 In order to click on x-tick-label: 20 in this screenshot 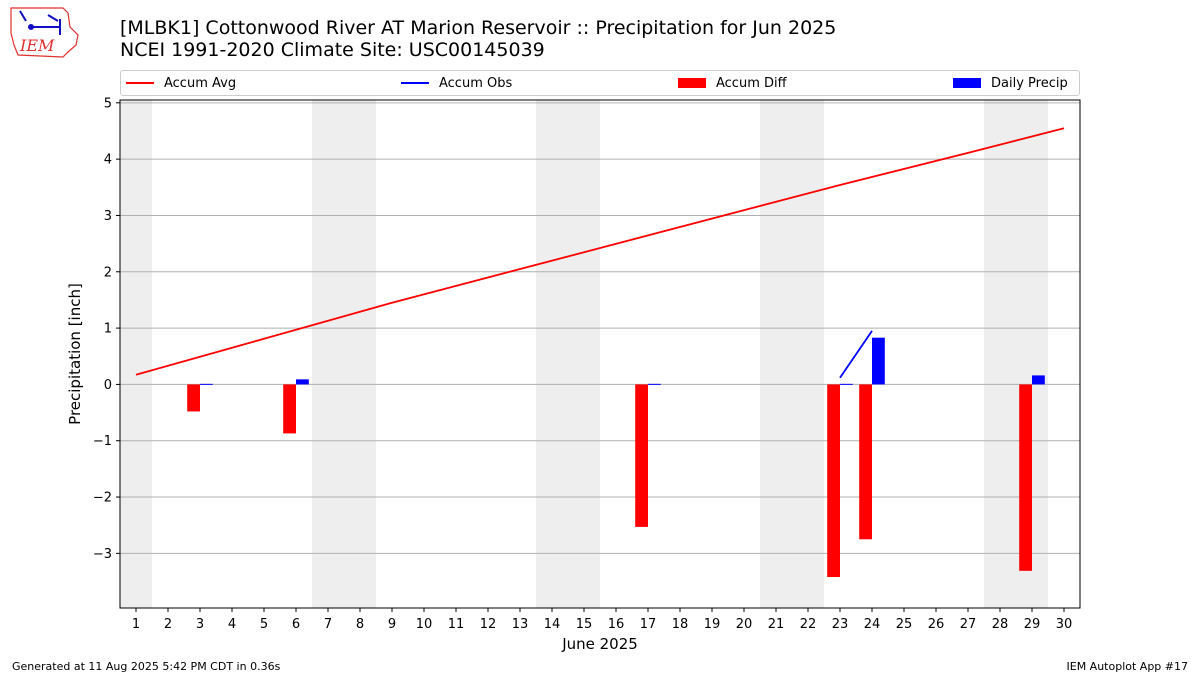, I will do `click(744, 624)`.